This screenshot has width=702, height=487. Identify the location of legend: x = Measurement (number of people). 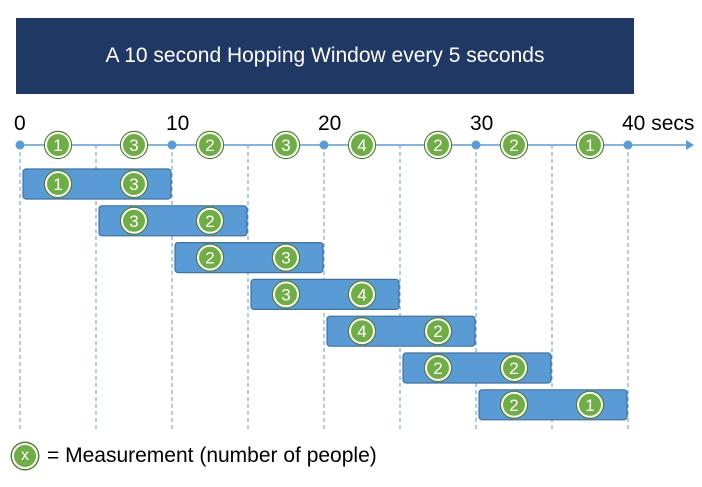
(194, 456).